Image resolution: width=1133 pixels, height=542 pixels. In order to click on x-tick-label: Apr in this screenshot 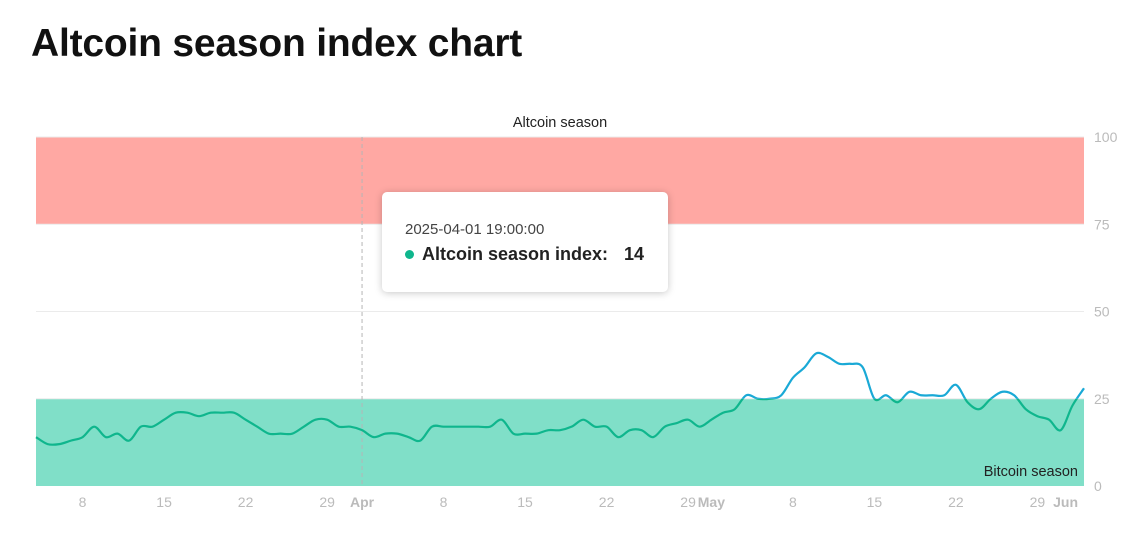, I will do `click(362, 502)`.